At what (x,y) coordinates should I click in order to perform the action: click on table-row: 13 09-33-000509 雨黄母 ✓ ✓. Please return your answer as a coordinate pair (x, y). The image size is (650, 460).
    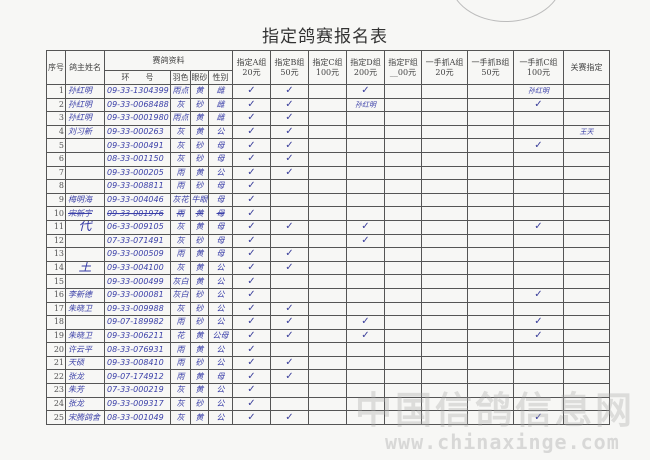
    Looking at the image, I should click on (328, 254).